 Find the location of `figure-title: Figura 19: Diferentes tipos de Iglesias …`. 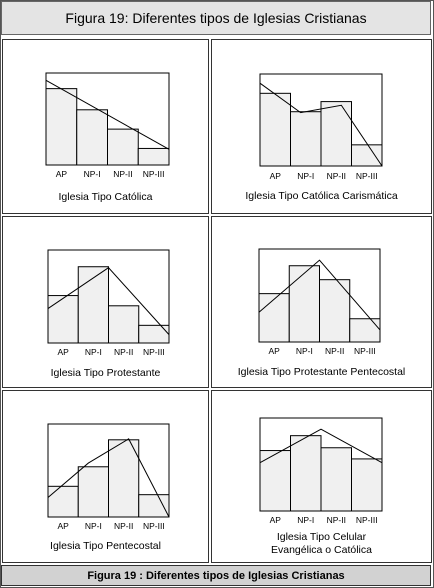

figure-title: Figura 19: Diferentes tipos de Iglesias … is located at coordinates (216, 18).